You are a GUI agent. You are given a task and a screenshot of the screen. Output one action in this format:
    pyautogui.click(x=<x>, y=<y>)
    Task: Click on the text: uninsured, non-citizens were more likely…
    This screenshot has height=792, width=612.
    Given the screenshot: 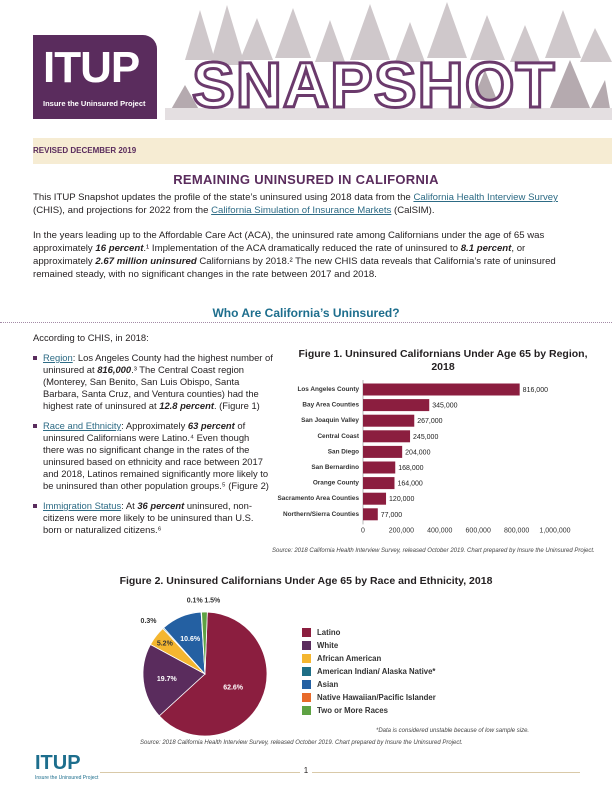 What is the action you would take?
    pyautogui.click(x=148, y=517)
    